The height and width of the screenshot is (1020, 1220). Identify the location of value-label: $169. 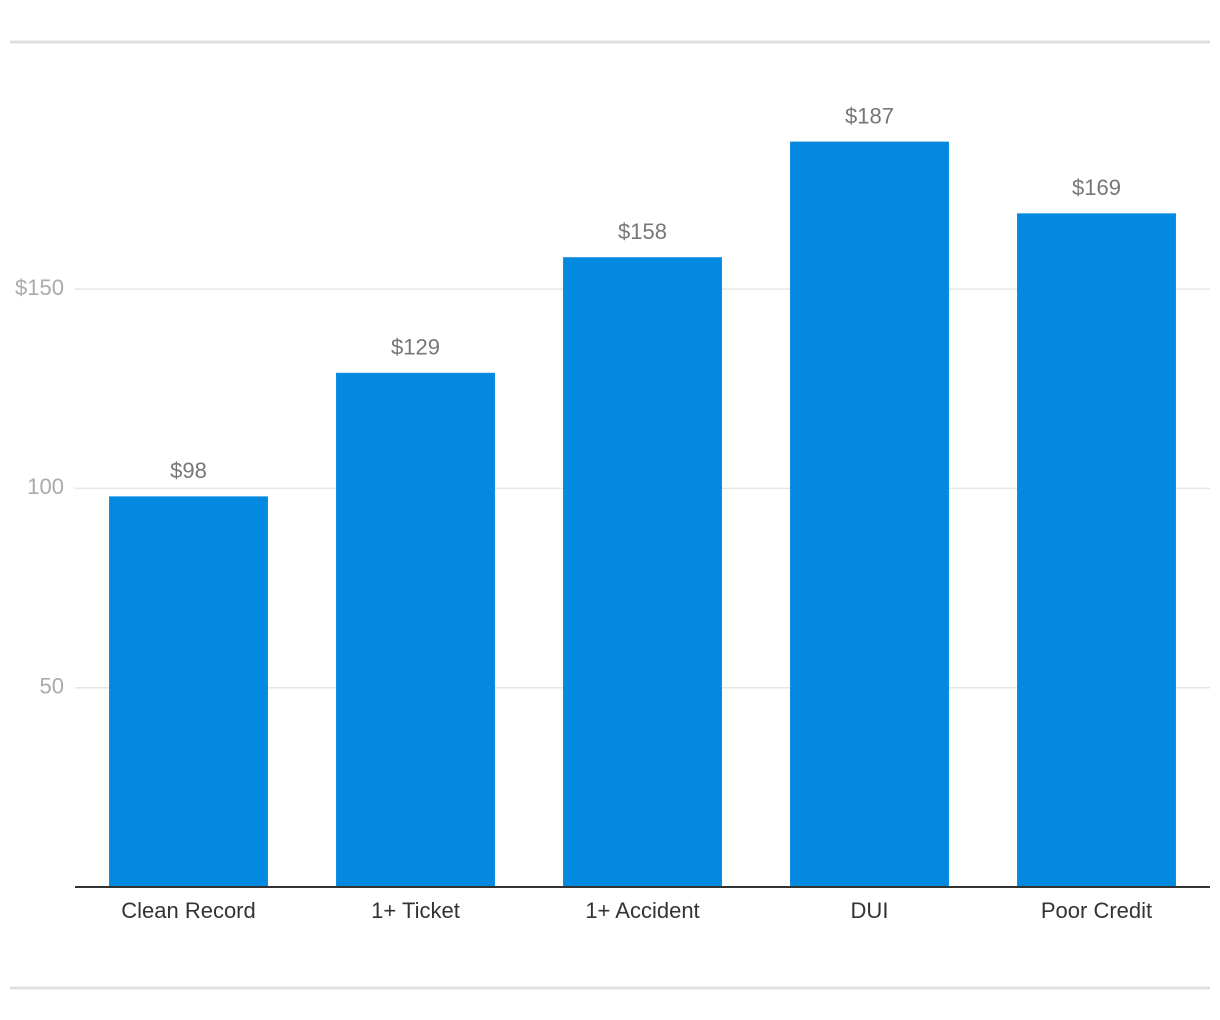
(1096, 187).